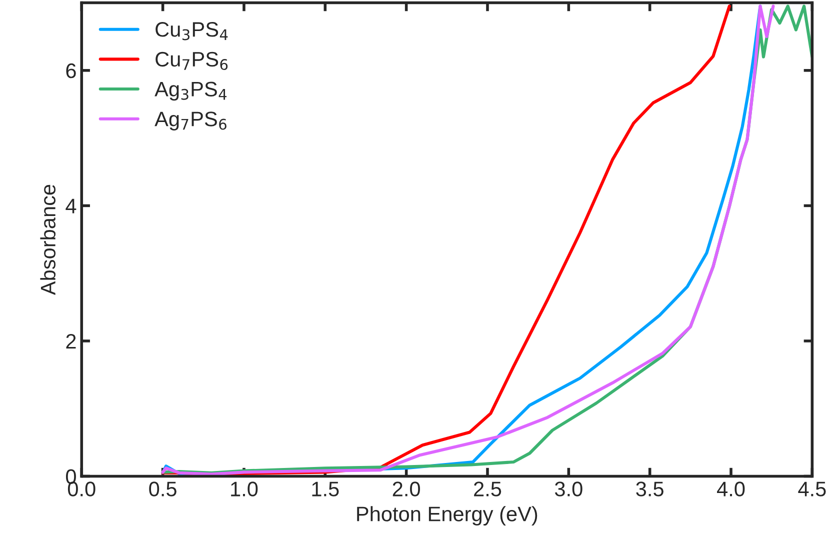 Image resolution: width=833 pixels, height=557 pixels. Describe the element at coordinates (71, 341) in the screenshot. I see `y-tick-label: 2` at that location.